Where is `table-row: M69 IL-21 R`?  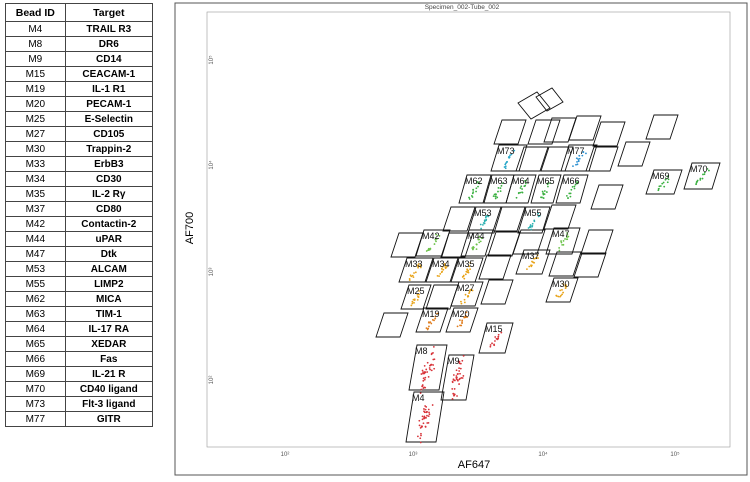 table-row: M69 IL-21 R is located at coordinates (79, 374).